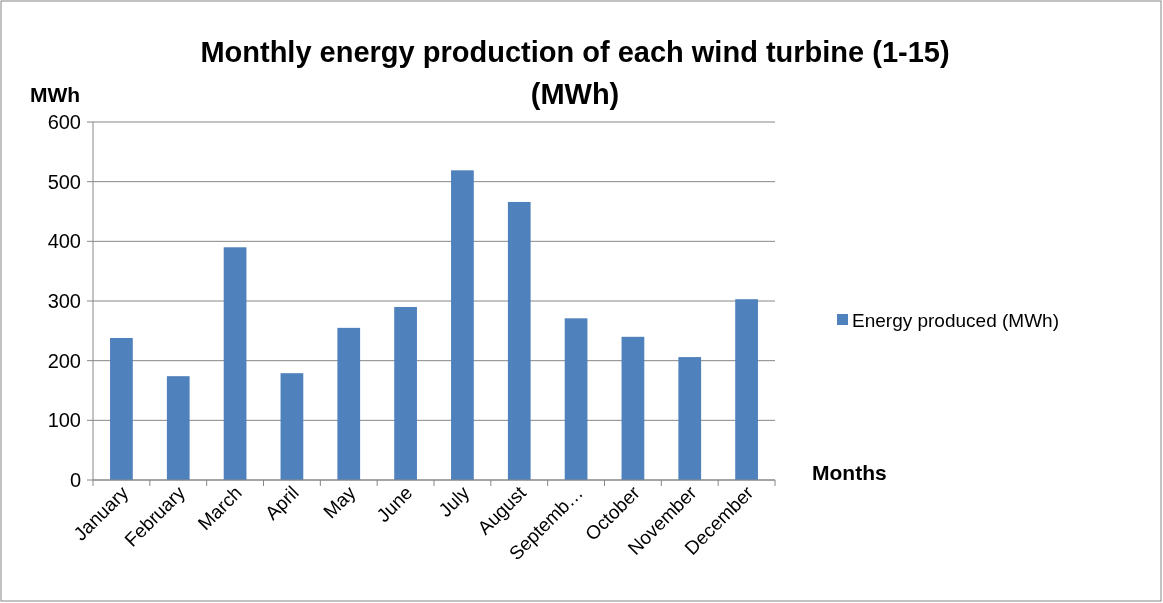 The image size is (1163, 603). What do you see at coordinates (454, 501) in the screenshot?
I see `x-tick-label: July` at bounding box center [454, 501].